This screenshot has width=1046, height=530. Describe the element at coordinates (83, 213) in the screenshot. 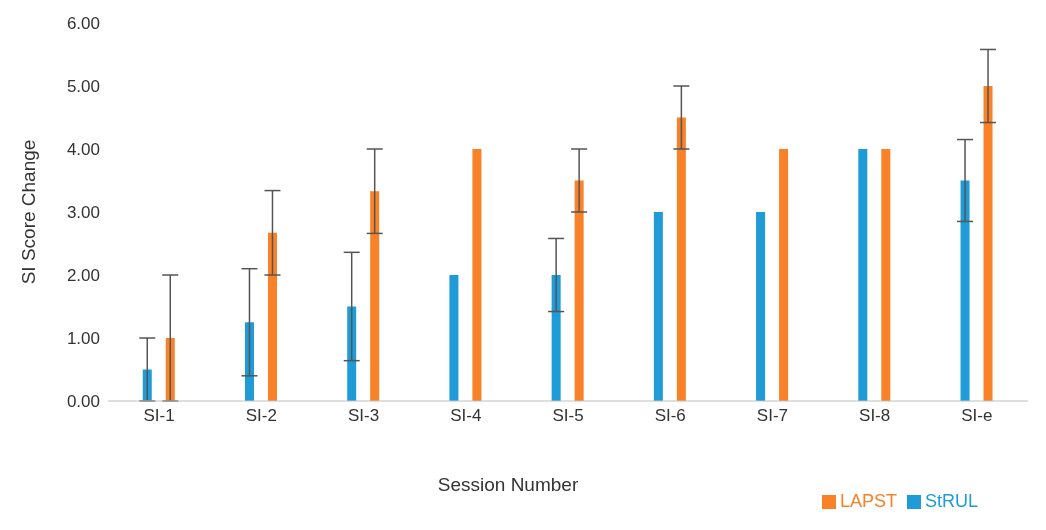

I see `y-tick-label: 3.00` at that location.